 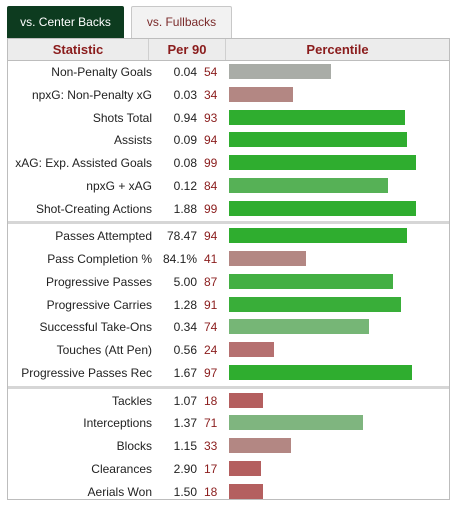 I want to click on per90-value: 1.28, so click(x=185, y=305).